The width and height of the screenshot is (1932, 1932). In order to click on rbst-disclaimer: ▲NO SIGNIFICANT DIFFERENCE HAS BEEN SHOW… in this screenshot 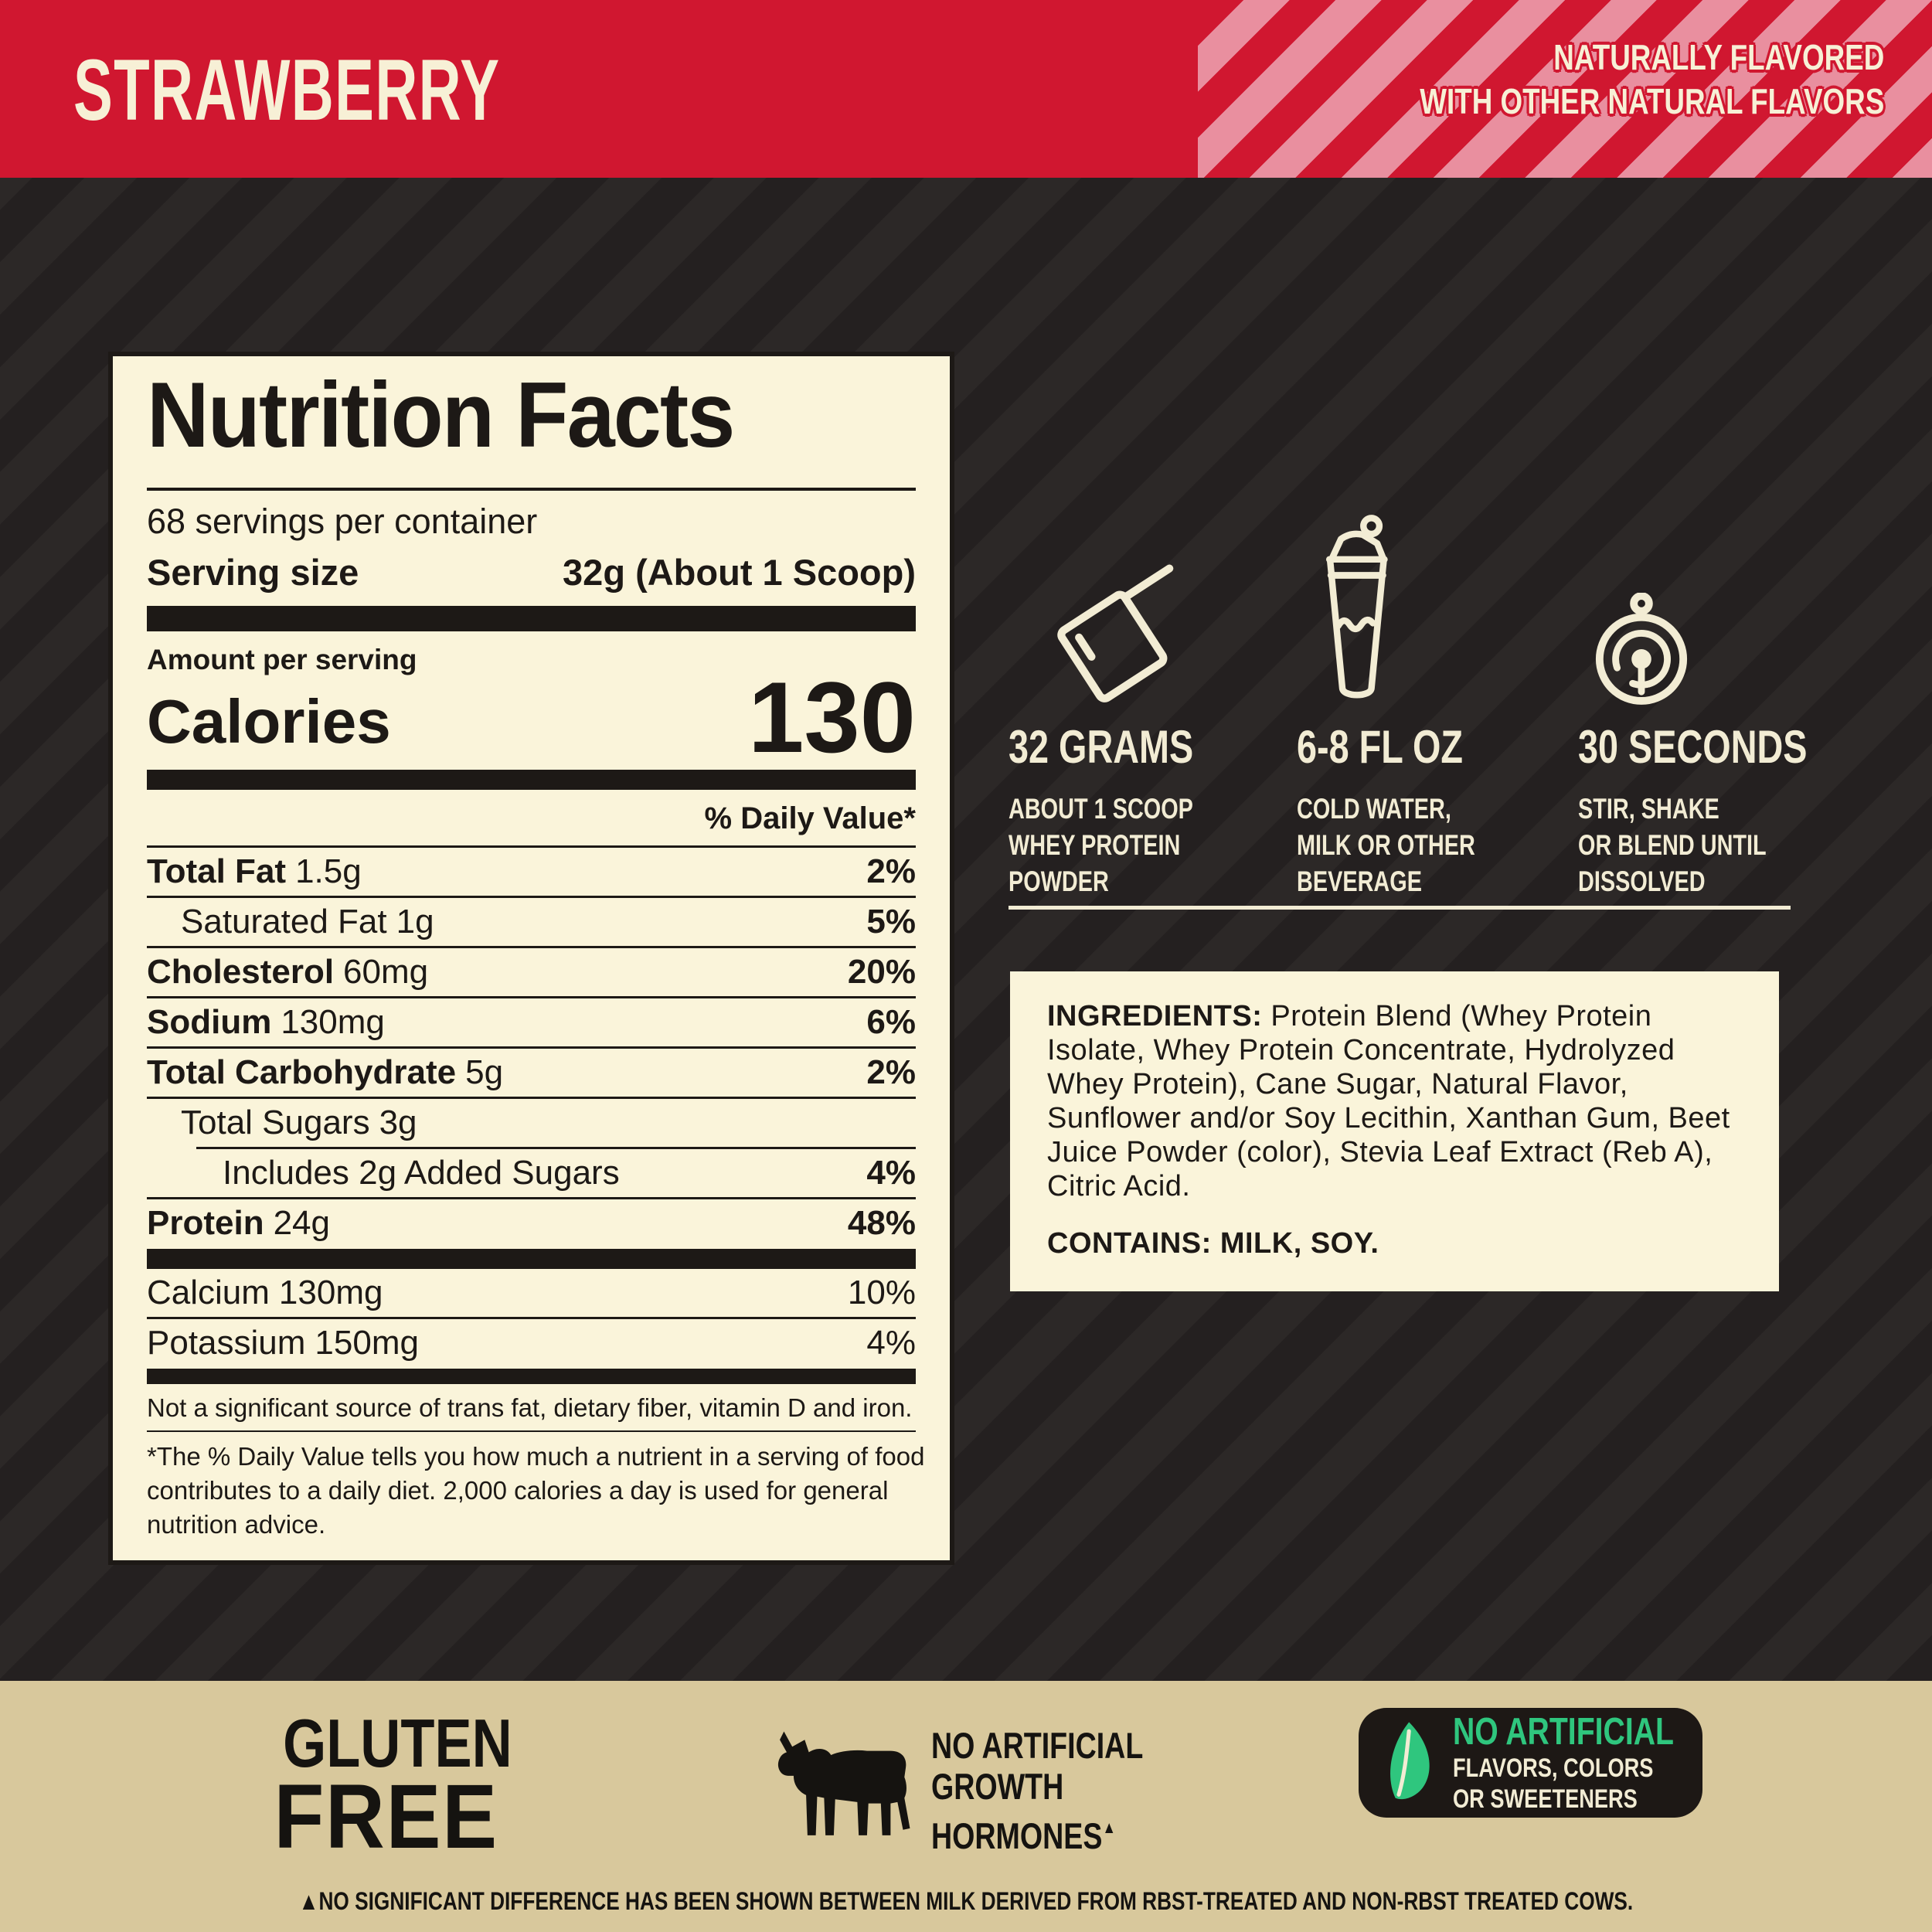, I will do `click(966, 1901)`.